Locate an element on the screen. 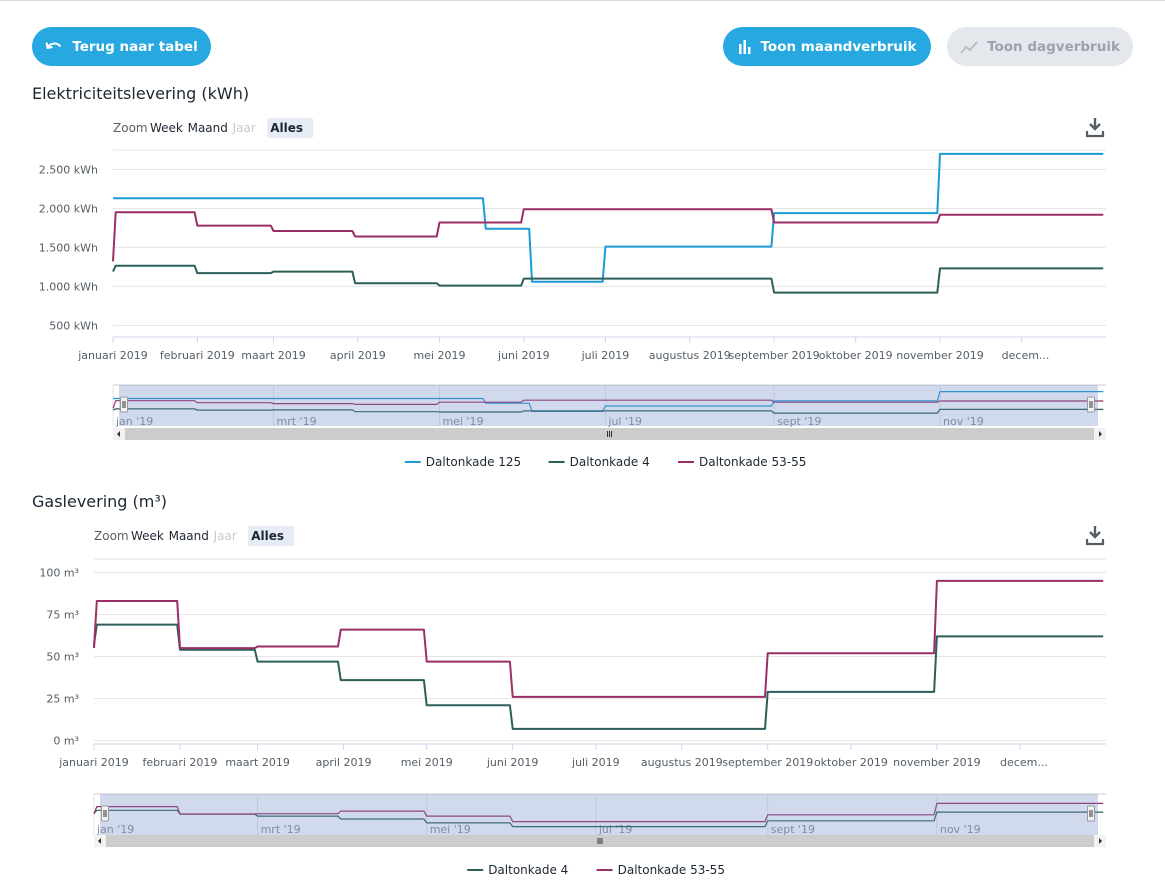  x-tick-label: september 2019 is located at coordinates (774, 355).